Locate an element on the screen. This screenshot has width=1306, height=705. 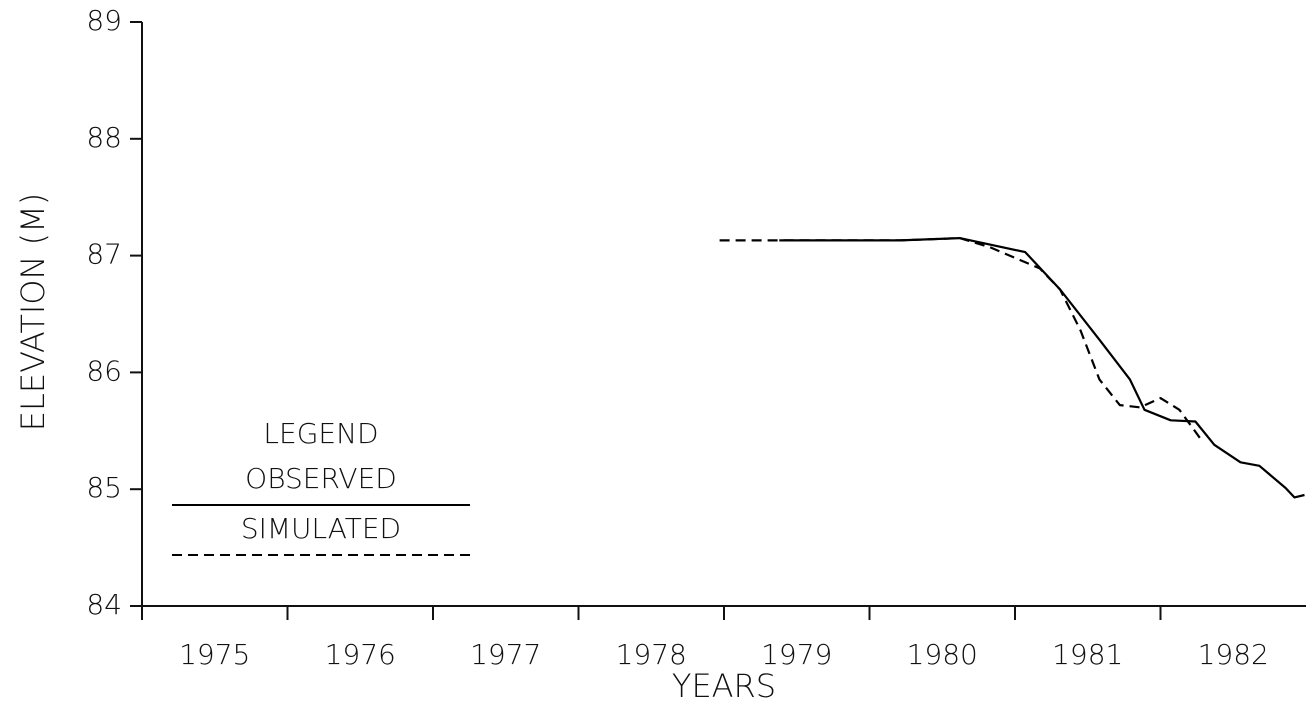
x-tick-label: 1977 is located at coordinates (505, 654).